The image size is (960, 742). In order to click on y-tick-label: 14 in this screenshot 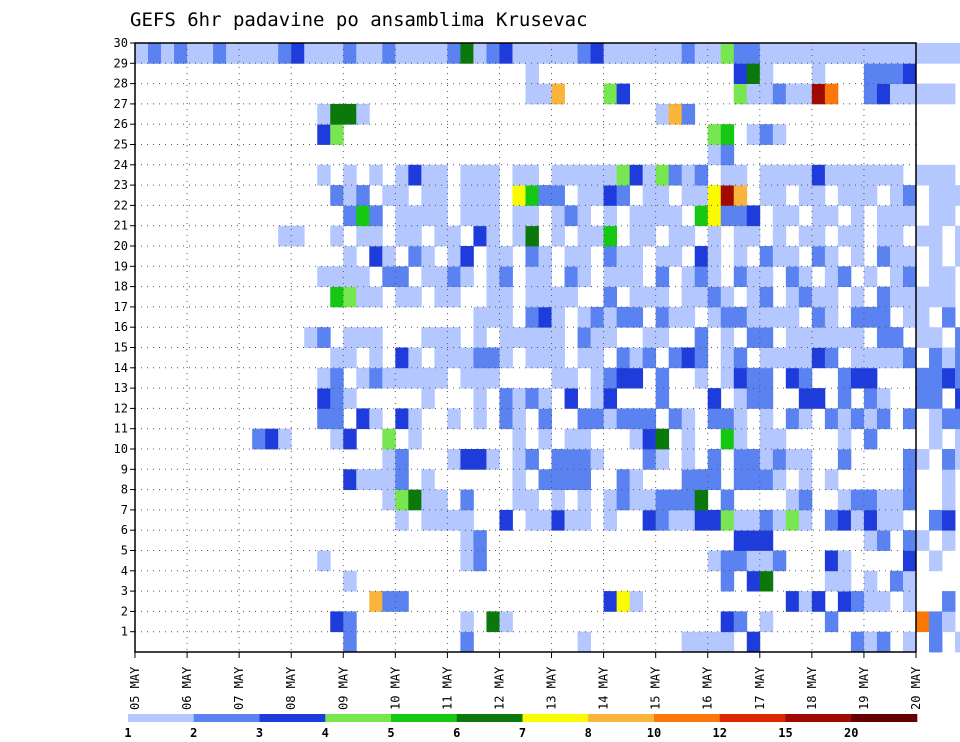, I will do `click(121, 368)`.